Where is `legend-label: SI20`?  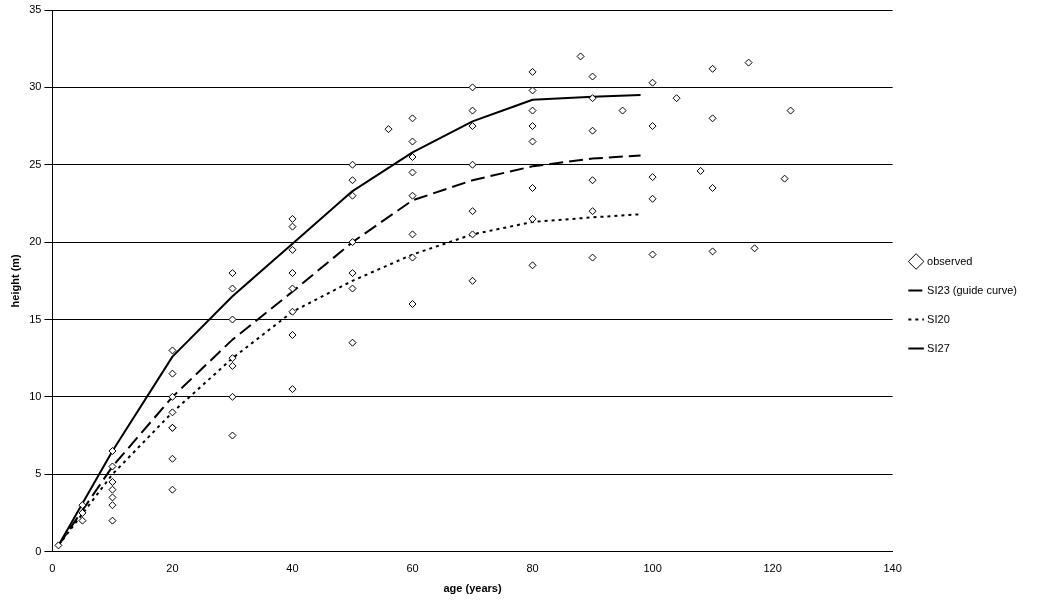 legend-label: SI20 is located at coordinates (938, 318).